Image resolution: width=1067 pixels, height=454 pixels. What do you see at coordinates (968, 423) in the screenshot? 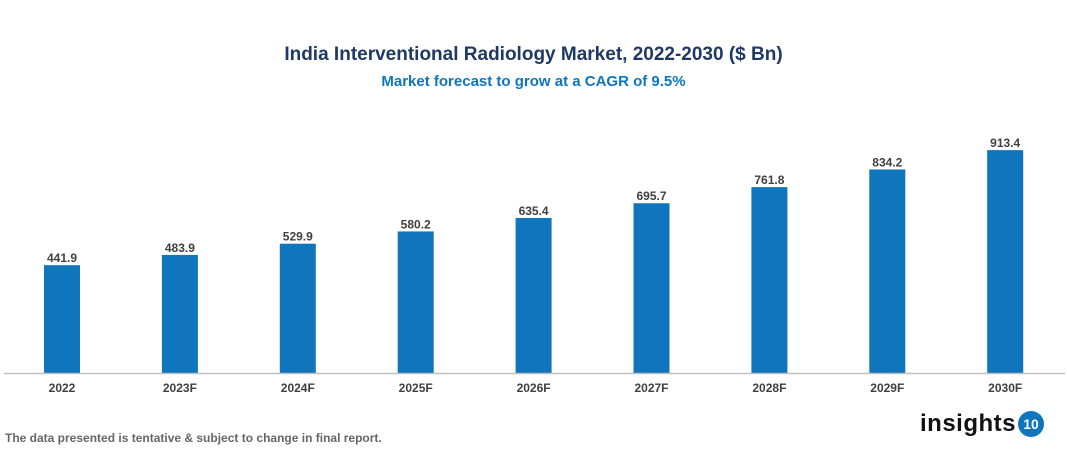
I see `logo-text: insights` at bounding box center [968, 423].